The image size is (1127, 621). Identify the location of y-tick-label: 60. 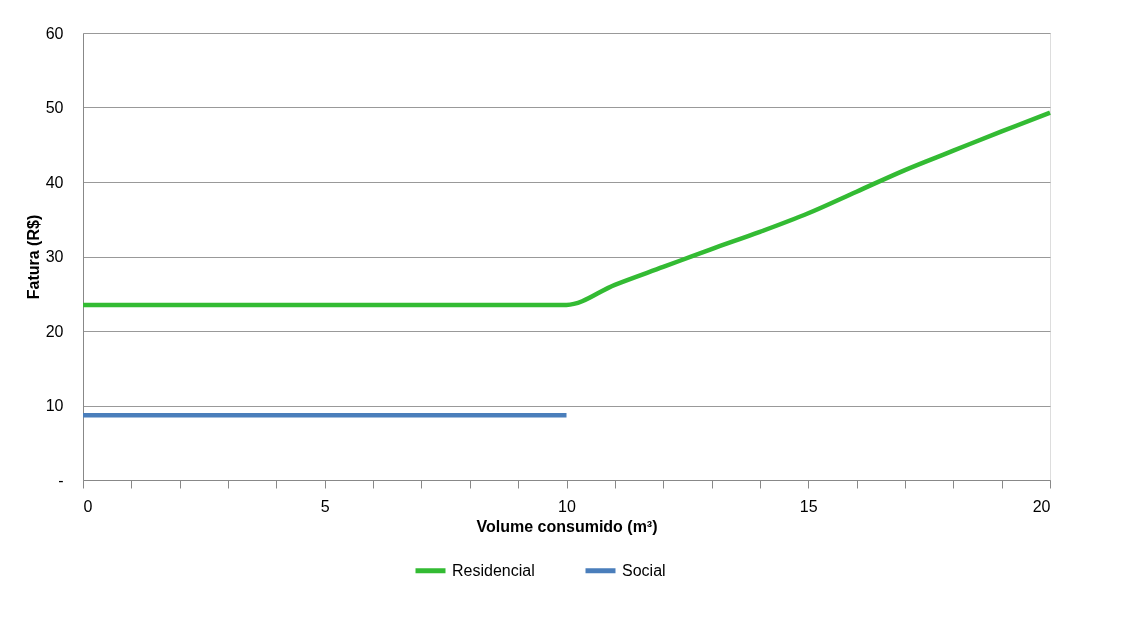
(54, 33).